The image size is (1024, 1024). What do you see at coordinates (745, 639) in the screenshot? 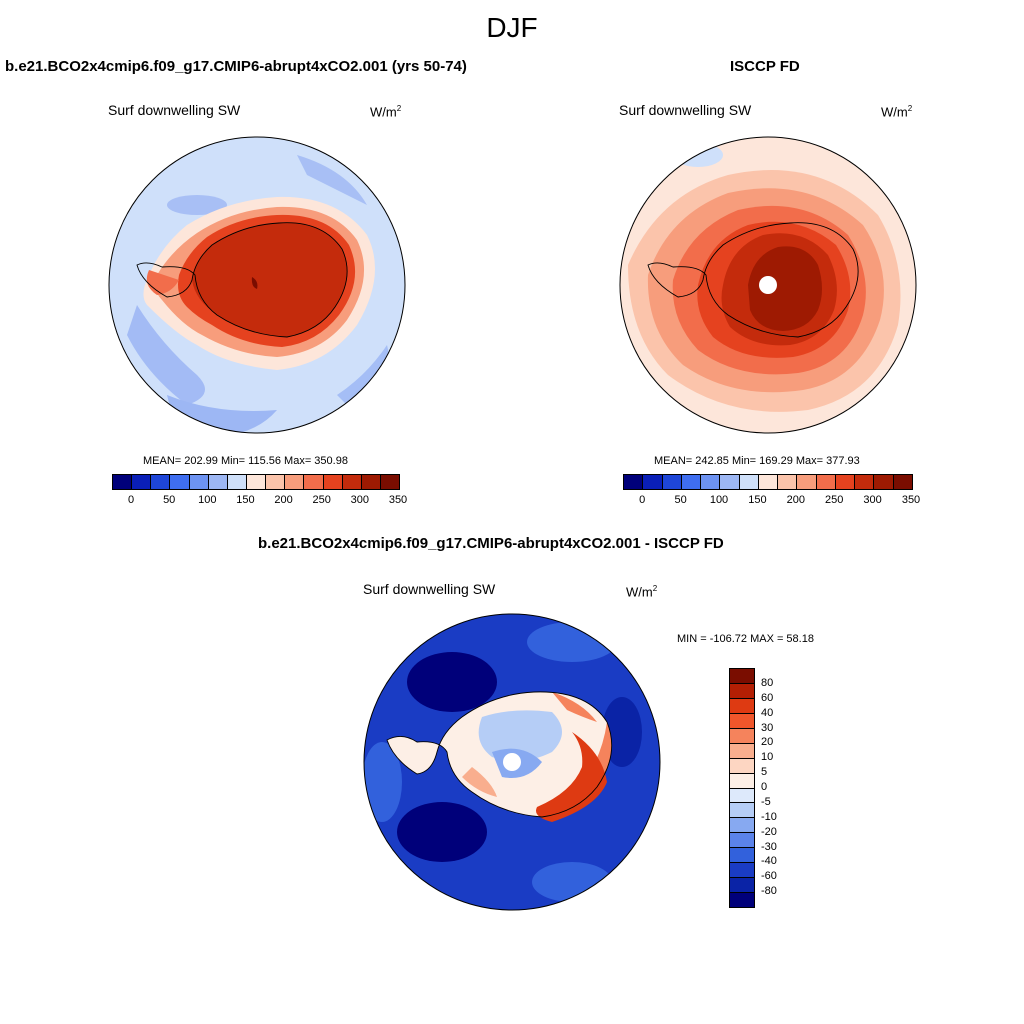
I see `panel3-stats: MIN = -106.72 MAX = 58.18` at bounding box center [745, 639].